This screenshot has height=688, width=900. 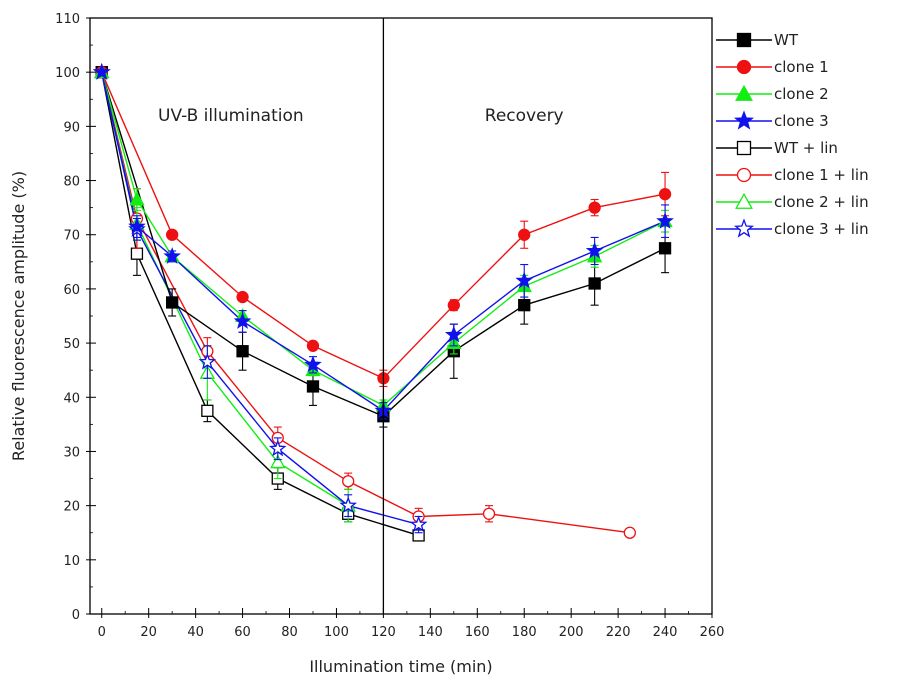 What do you see at coordinates (71, 507) in the screenshot?
I see `y-tick-label: 20` at bounding box center [71, 507].